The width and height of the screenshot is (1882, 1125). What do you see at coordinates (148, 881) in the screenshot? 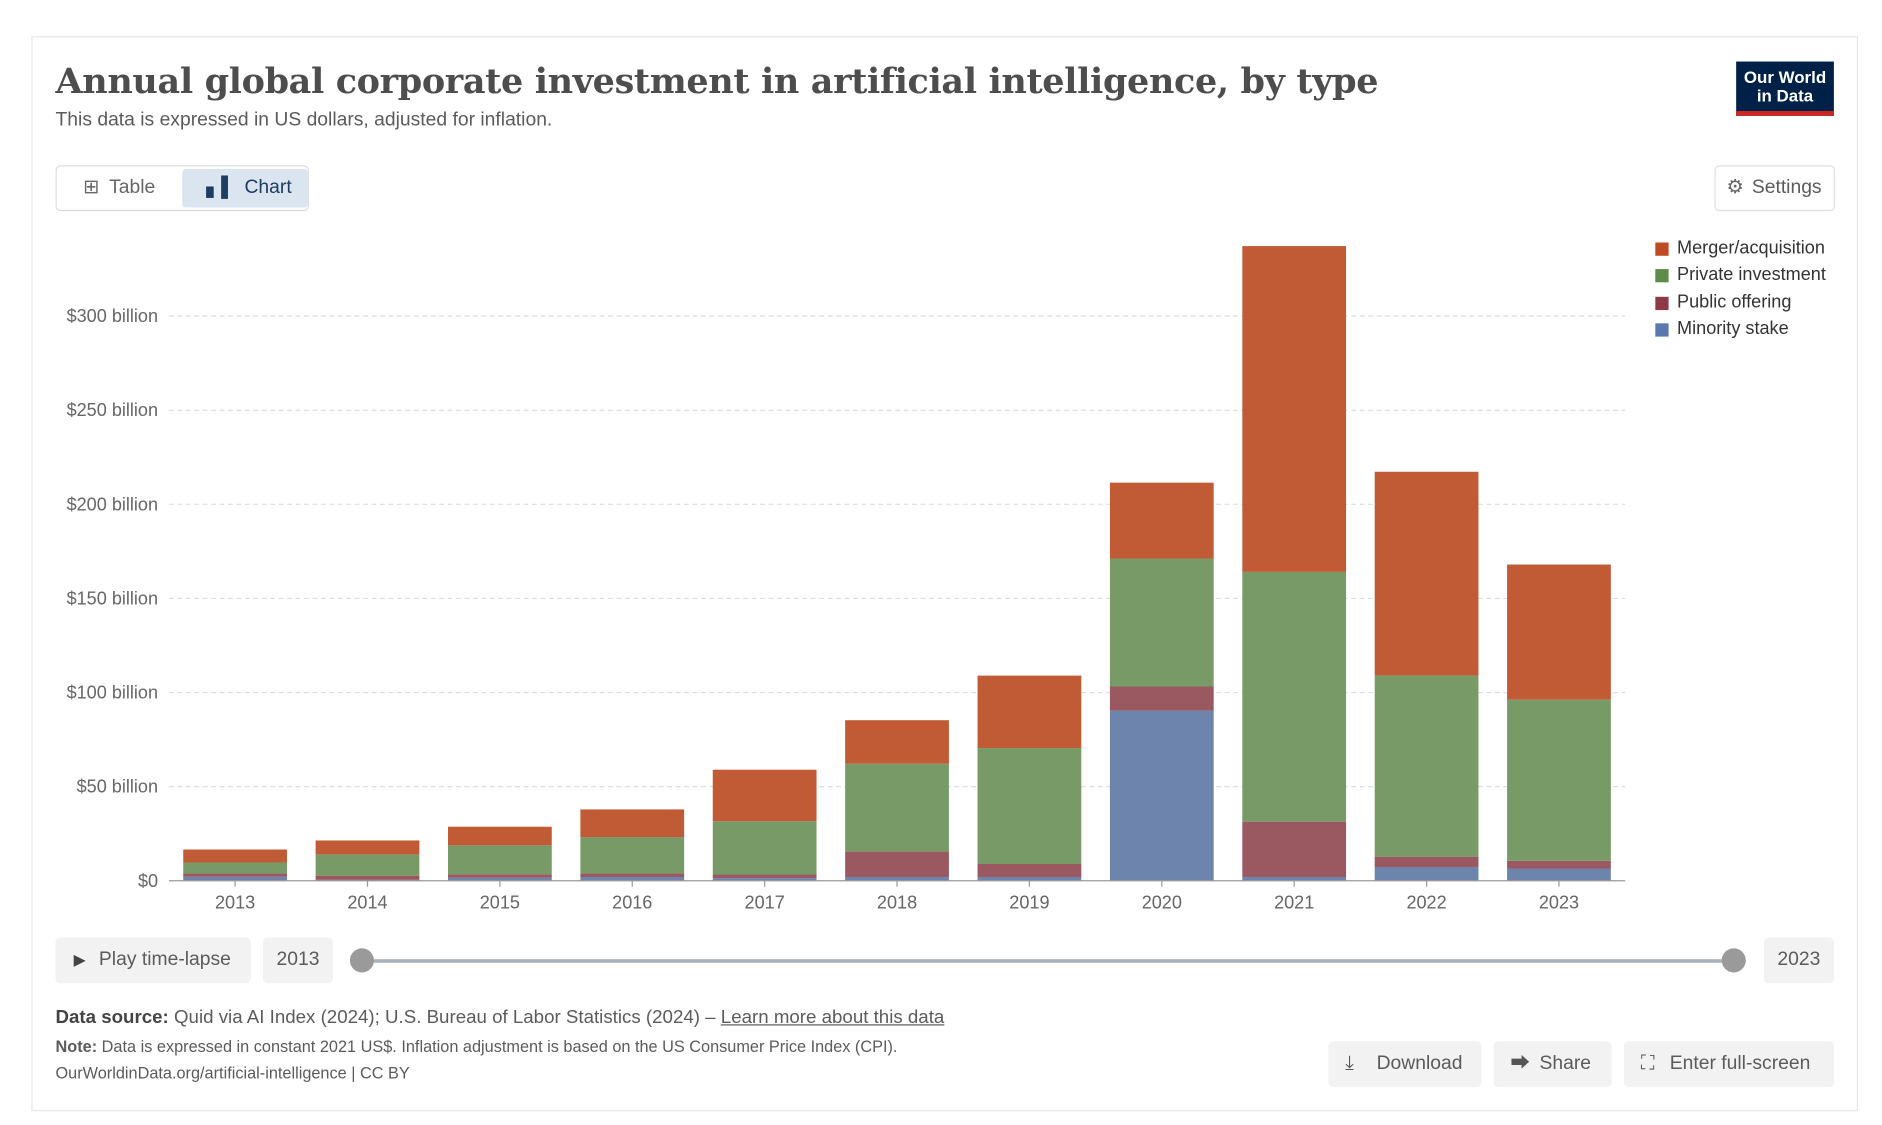
I see `y-tick-label: $0` at bounding box center [148, 881].